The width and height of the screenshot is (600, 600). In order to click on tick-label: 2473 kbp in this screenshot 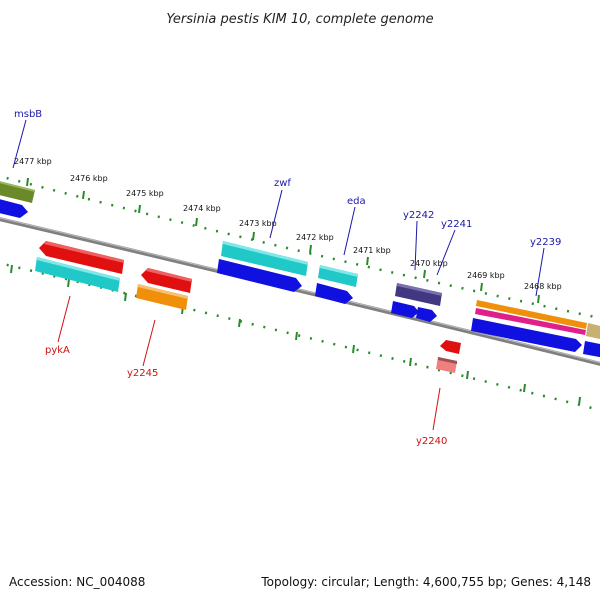, I will do `click(258, 223)`.